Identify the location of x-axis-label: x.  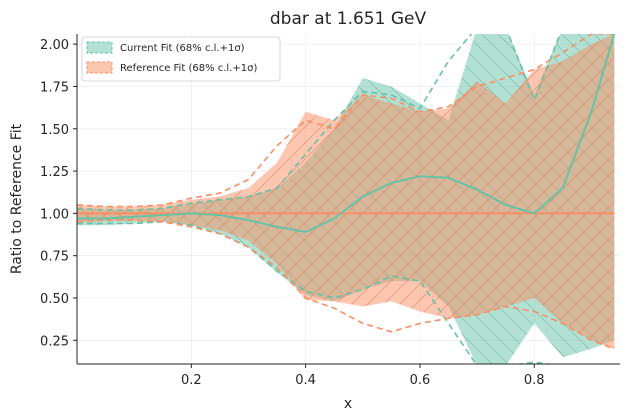
(348, 404).